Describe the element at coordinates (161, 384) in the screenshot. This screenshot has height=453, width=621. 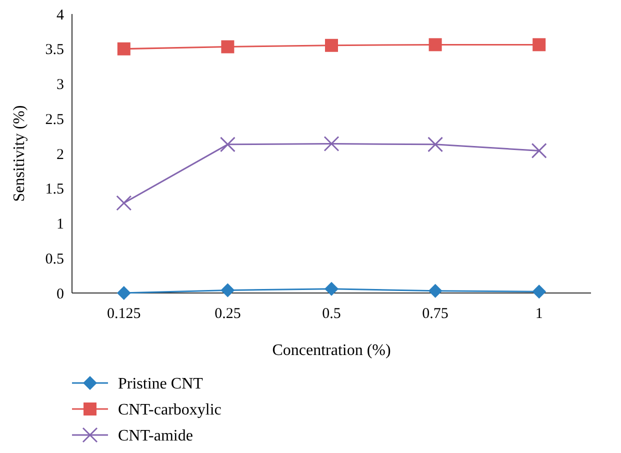
I see `legend-label: Pristine CNT` at that location.